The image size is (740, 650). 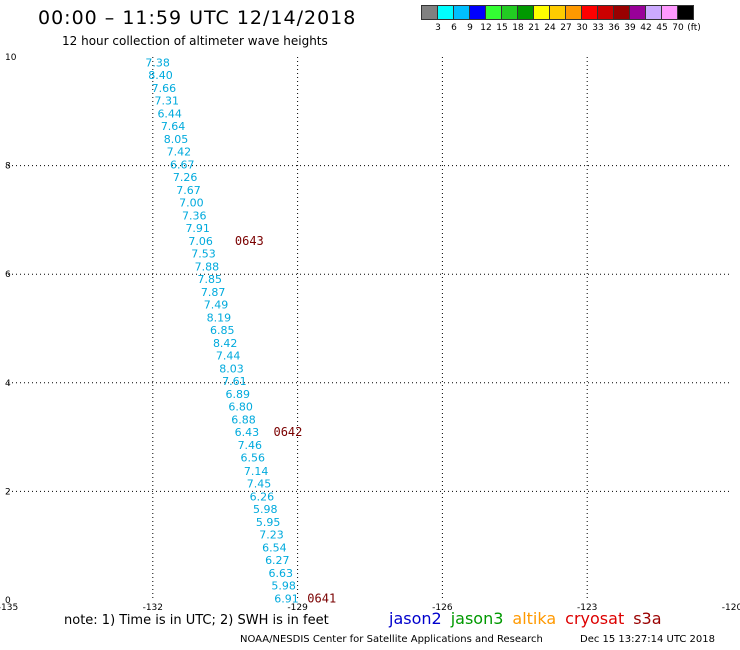 I want to click on colorbar-label: 45, so click(x=662, y=28).